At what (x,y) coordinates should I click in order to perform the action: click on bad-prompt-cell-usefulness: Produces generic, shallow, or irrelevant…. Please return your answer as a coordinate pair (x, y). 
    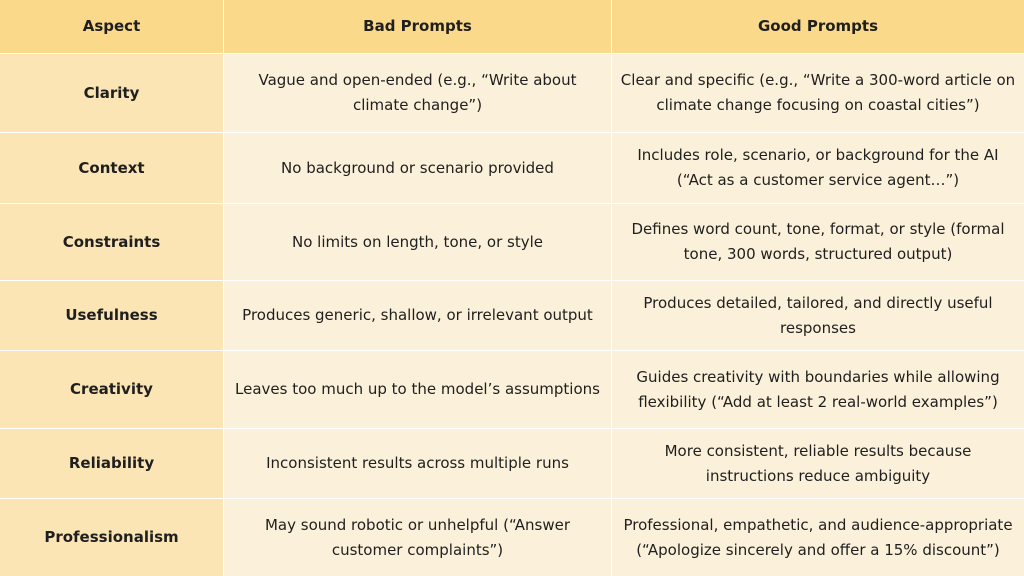
    Looking at the image, I should click on (418, 316).